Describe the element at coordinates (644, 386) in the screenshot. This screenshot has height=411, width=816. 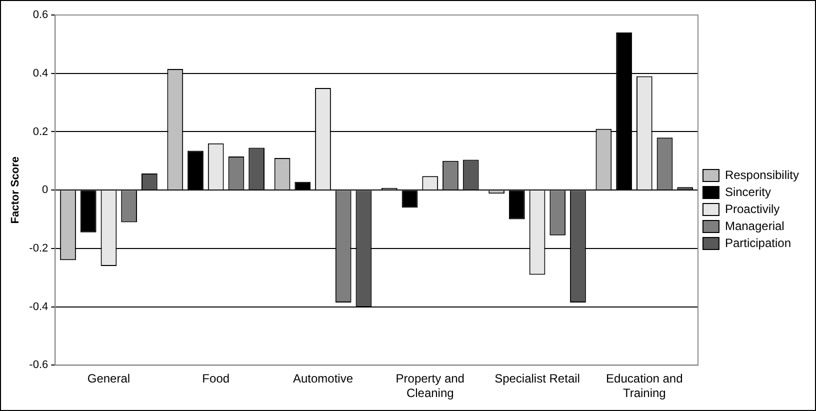
I see `x-tick-label: Education and Training` at that location.